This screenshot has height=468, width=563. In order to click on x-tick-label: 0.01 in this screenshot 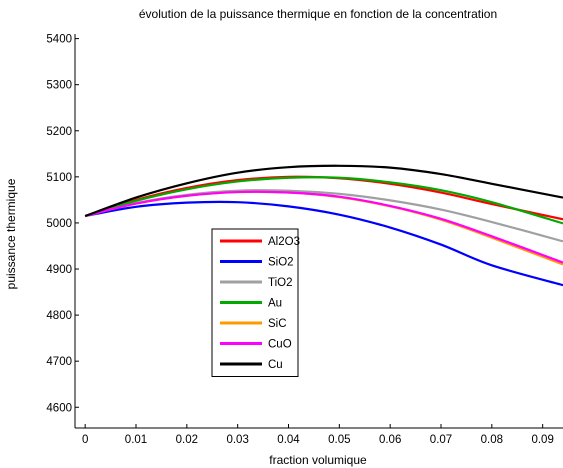, I will do `click(136, 440)`.